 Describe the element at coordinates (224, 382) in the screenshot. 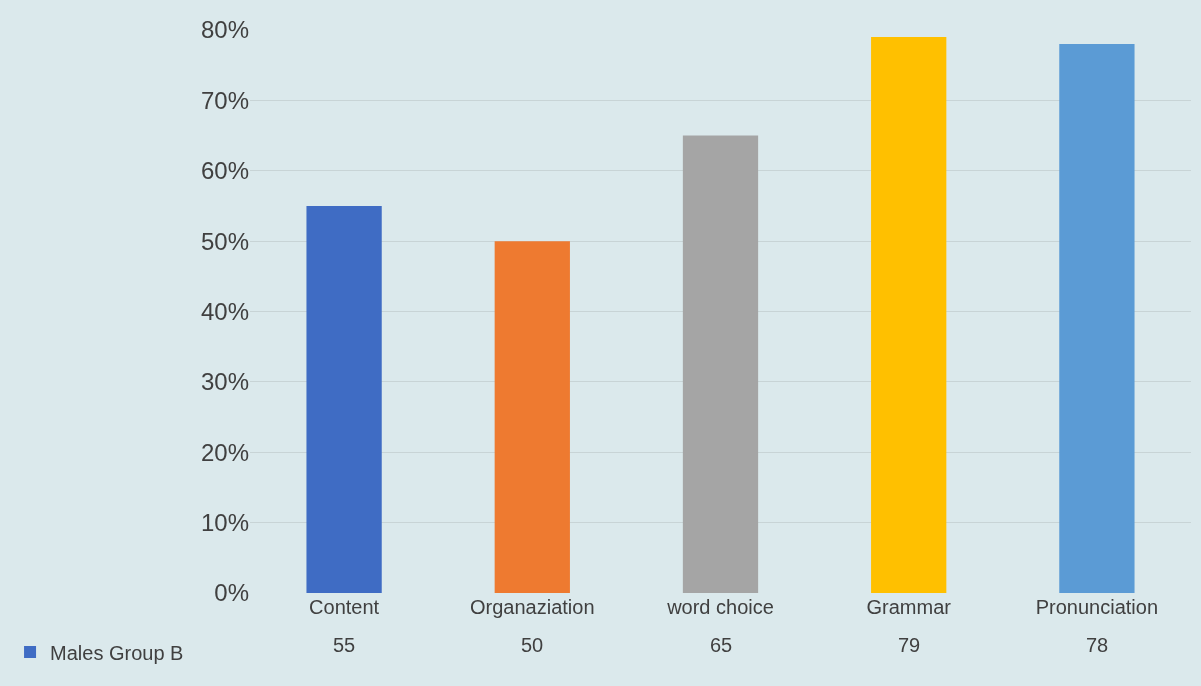

I see `y-tick-label: 30%` at that location.